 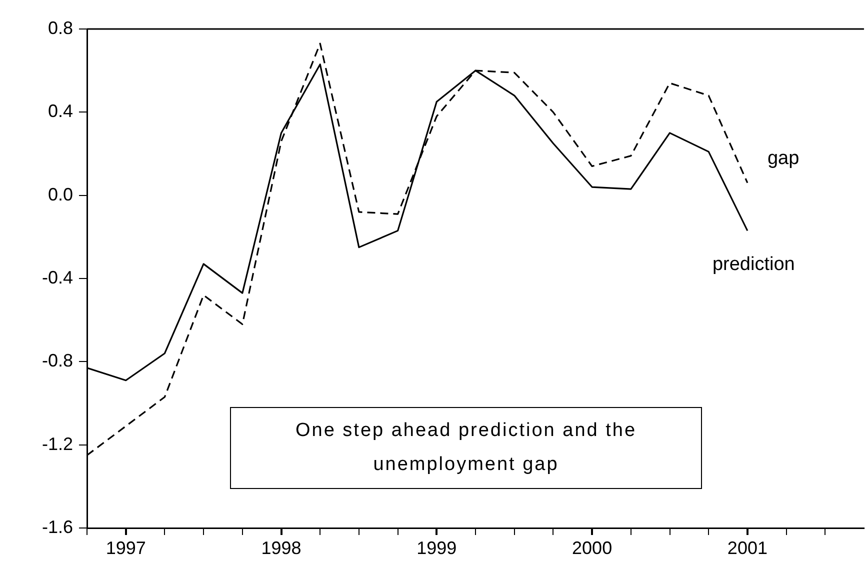 What do you see at coordinates (436, 548) in the screenshot?
I see `x-tick-label: 1999` at bounding box center [436, 548].